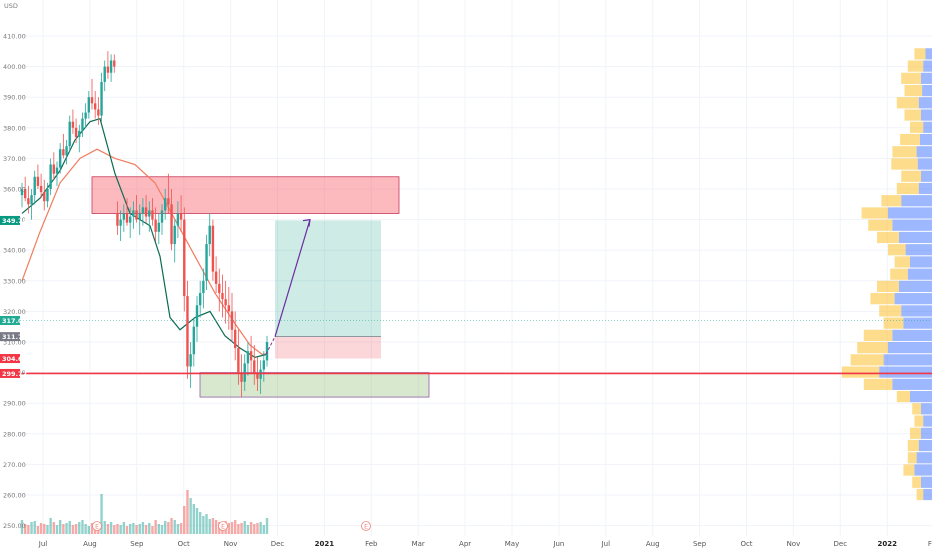 The width and height of the screenshot is (932, 555). Describe the element at coordinates (14, 496) in the screenshot. I see `y-tick-label: 260.00` at that location.